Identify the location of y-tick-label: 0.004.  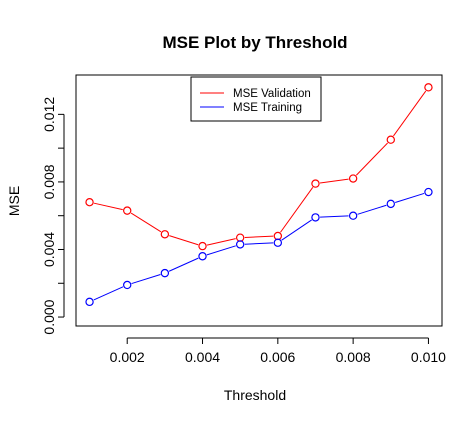
(49, 249).